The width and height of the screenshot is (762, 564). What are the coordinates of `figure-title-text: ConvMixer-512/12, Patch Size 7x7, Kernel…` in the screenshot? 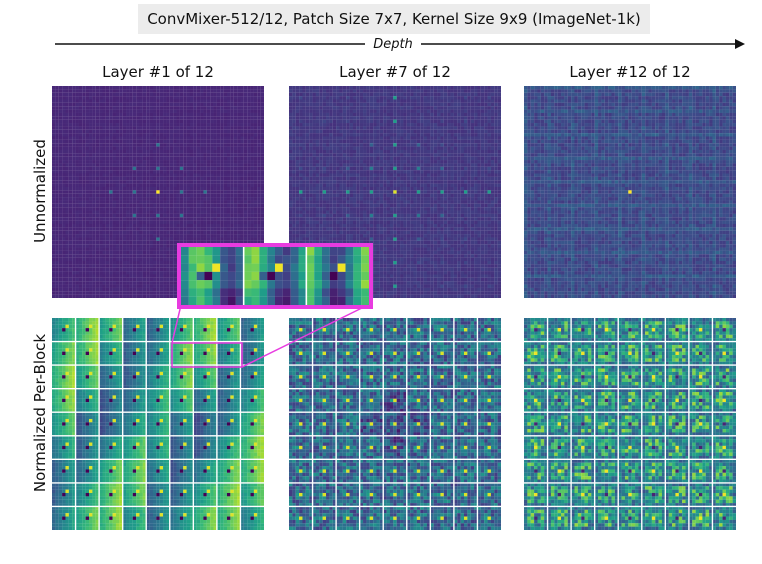 It's located at (394, 19).